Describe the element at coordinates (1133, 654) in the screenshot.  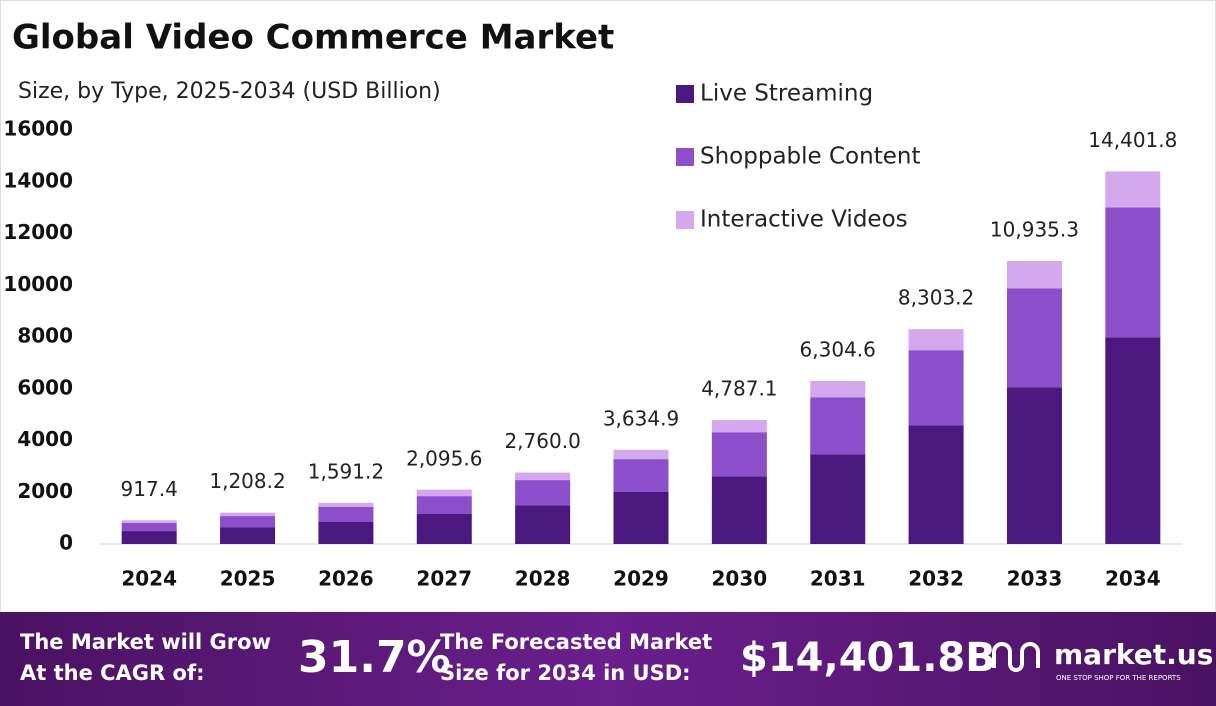
I see `brand-name: market.us` at that location.